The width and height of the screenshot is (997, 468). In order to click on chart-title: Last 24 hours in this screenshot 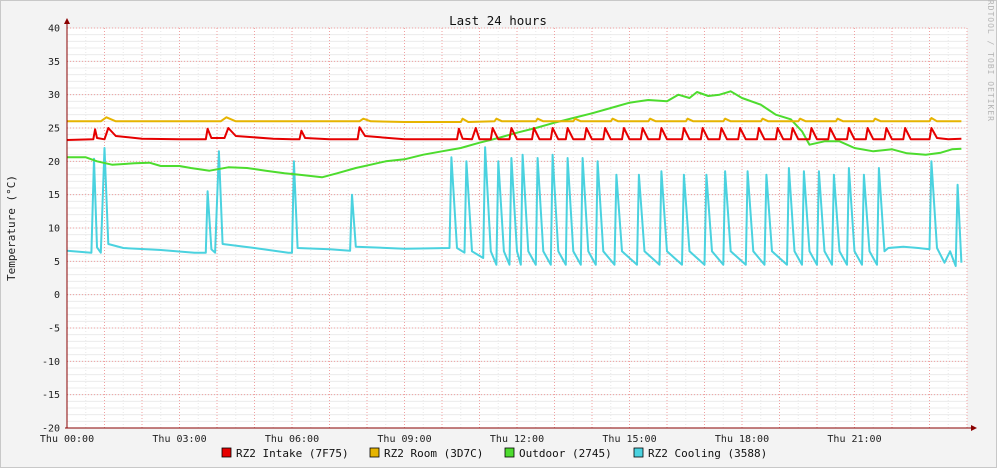, I will do `click(498, 20)`.